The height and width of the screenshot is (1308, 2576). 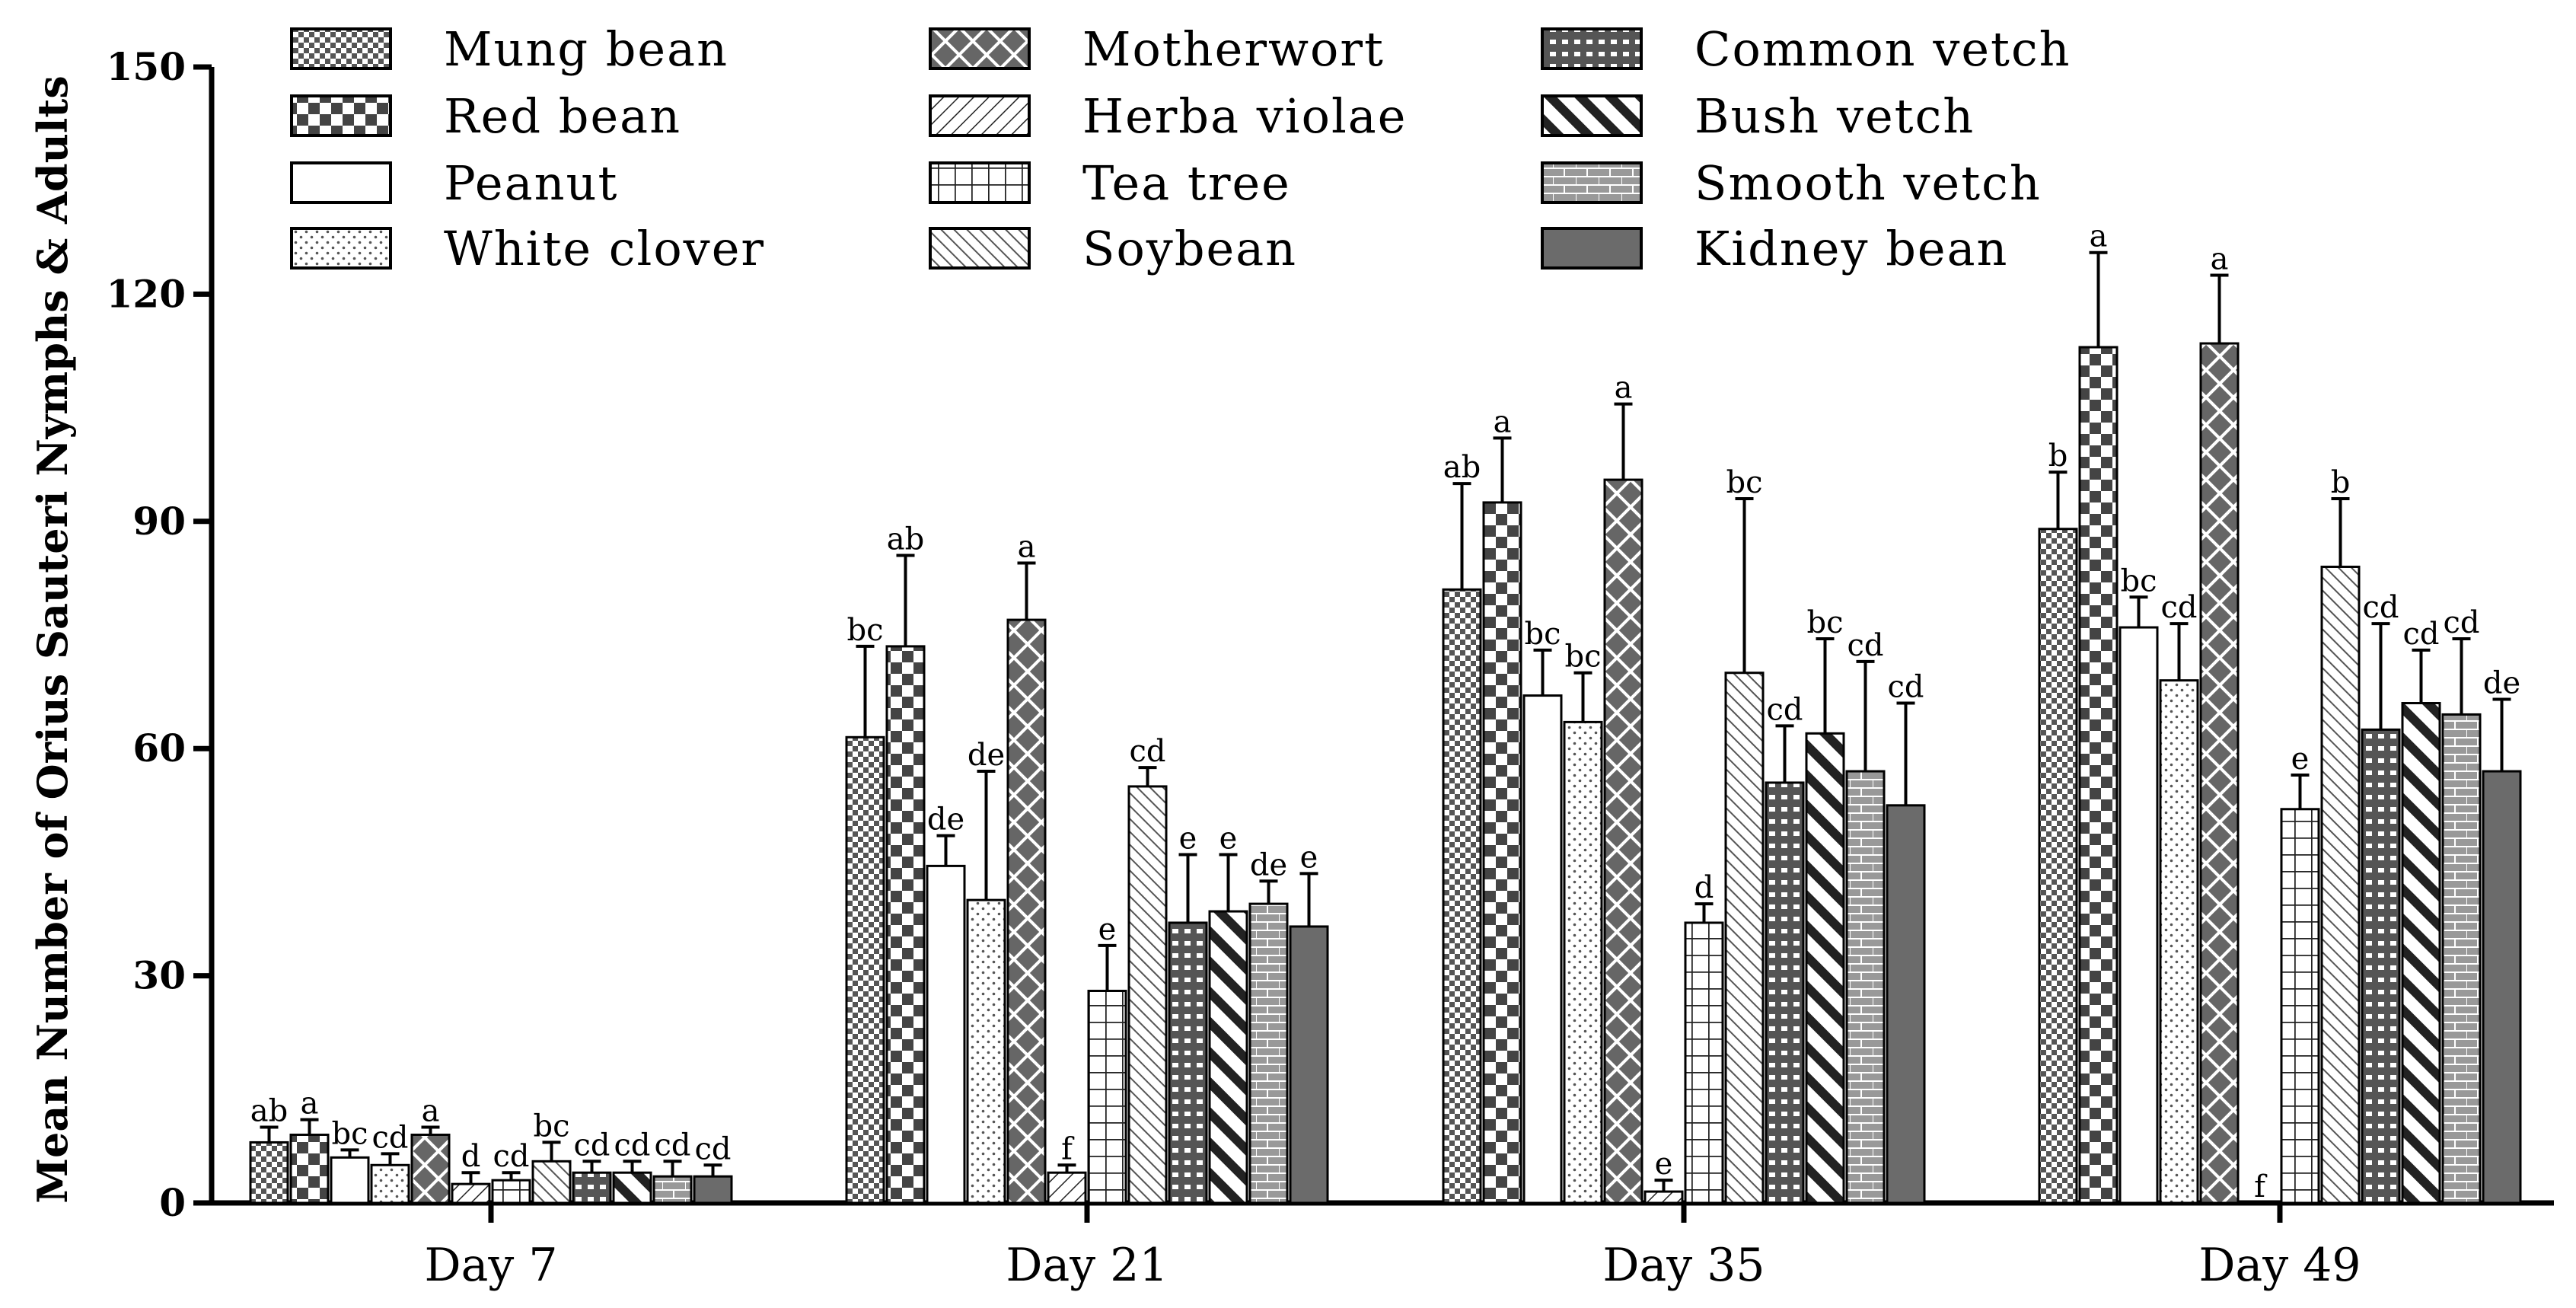 What do you see at coordinates (159, 975) in the screenshot?
I see `y-tick-label: 30` at bounding box center [159, 975].